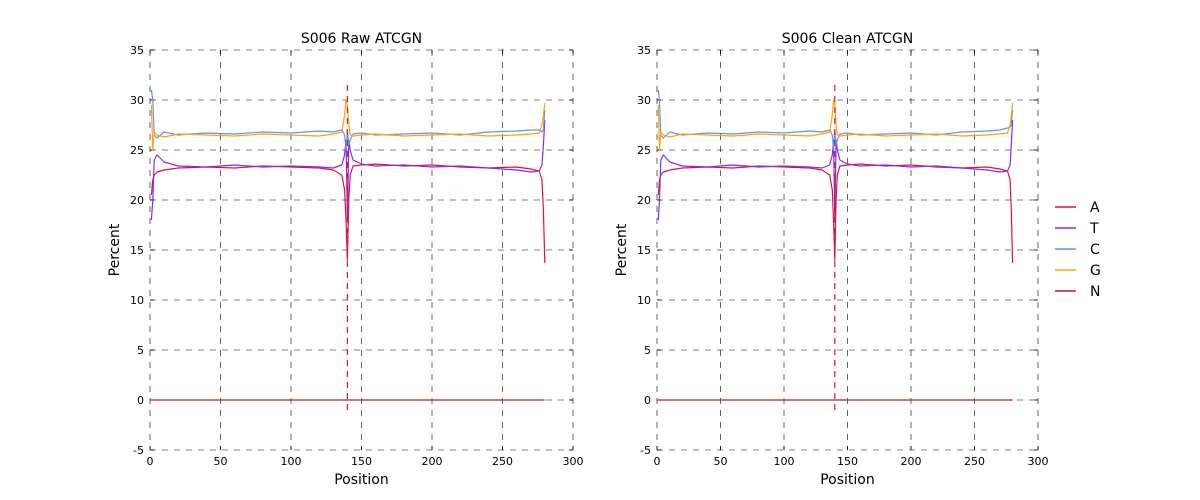  I want to click on legend-label-t: T, so click(1094, 229).